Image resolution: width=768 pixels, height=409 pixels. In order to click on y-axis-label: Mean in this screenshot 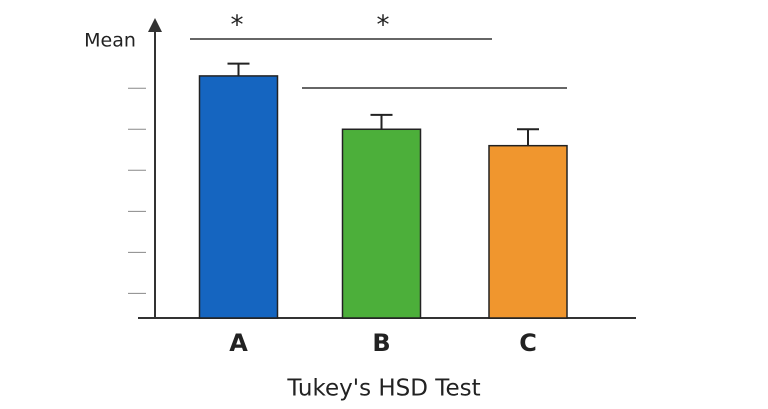, I will do `click(110, 41)`.